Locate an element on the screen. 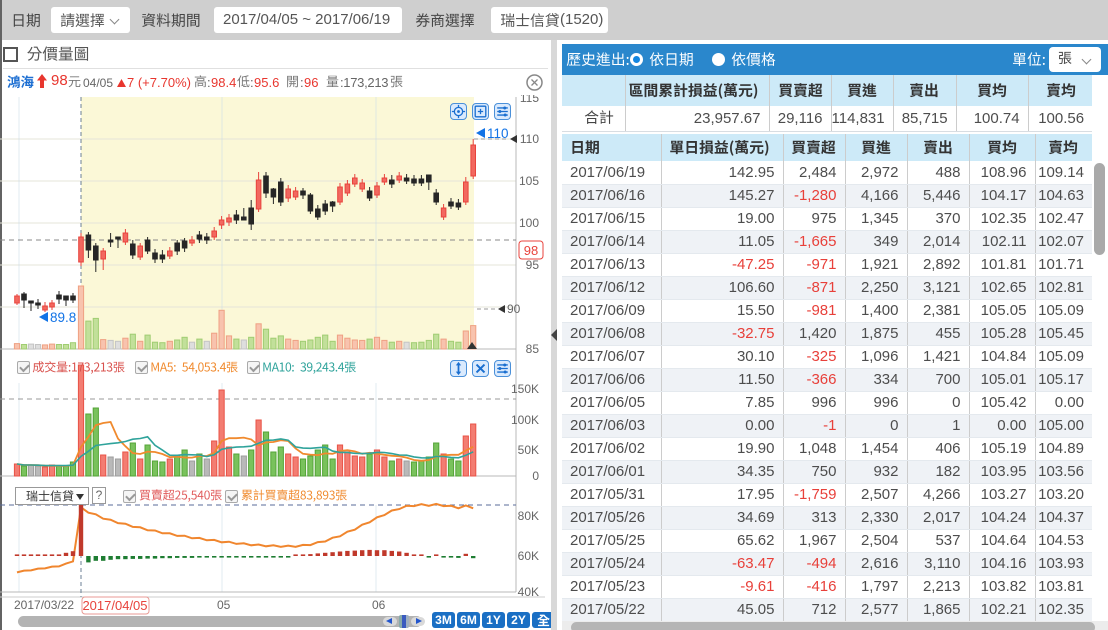 This screenshot has height=630, width=1108. svg-text: 95 is located at coordinates (533, 265).